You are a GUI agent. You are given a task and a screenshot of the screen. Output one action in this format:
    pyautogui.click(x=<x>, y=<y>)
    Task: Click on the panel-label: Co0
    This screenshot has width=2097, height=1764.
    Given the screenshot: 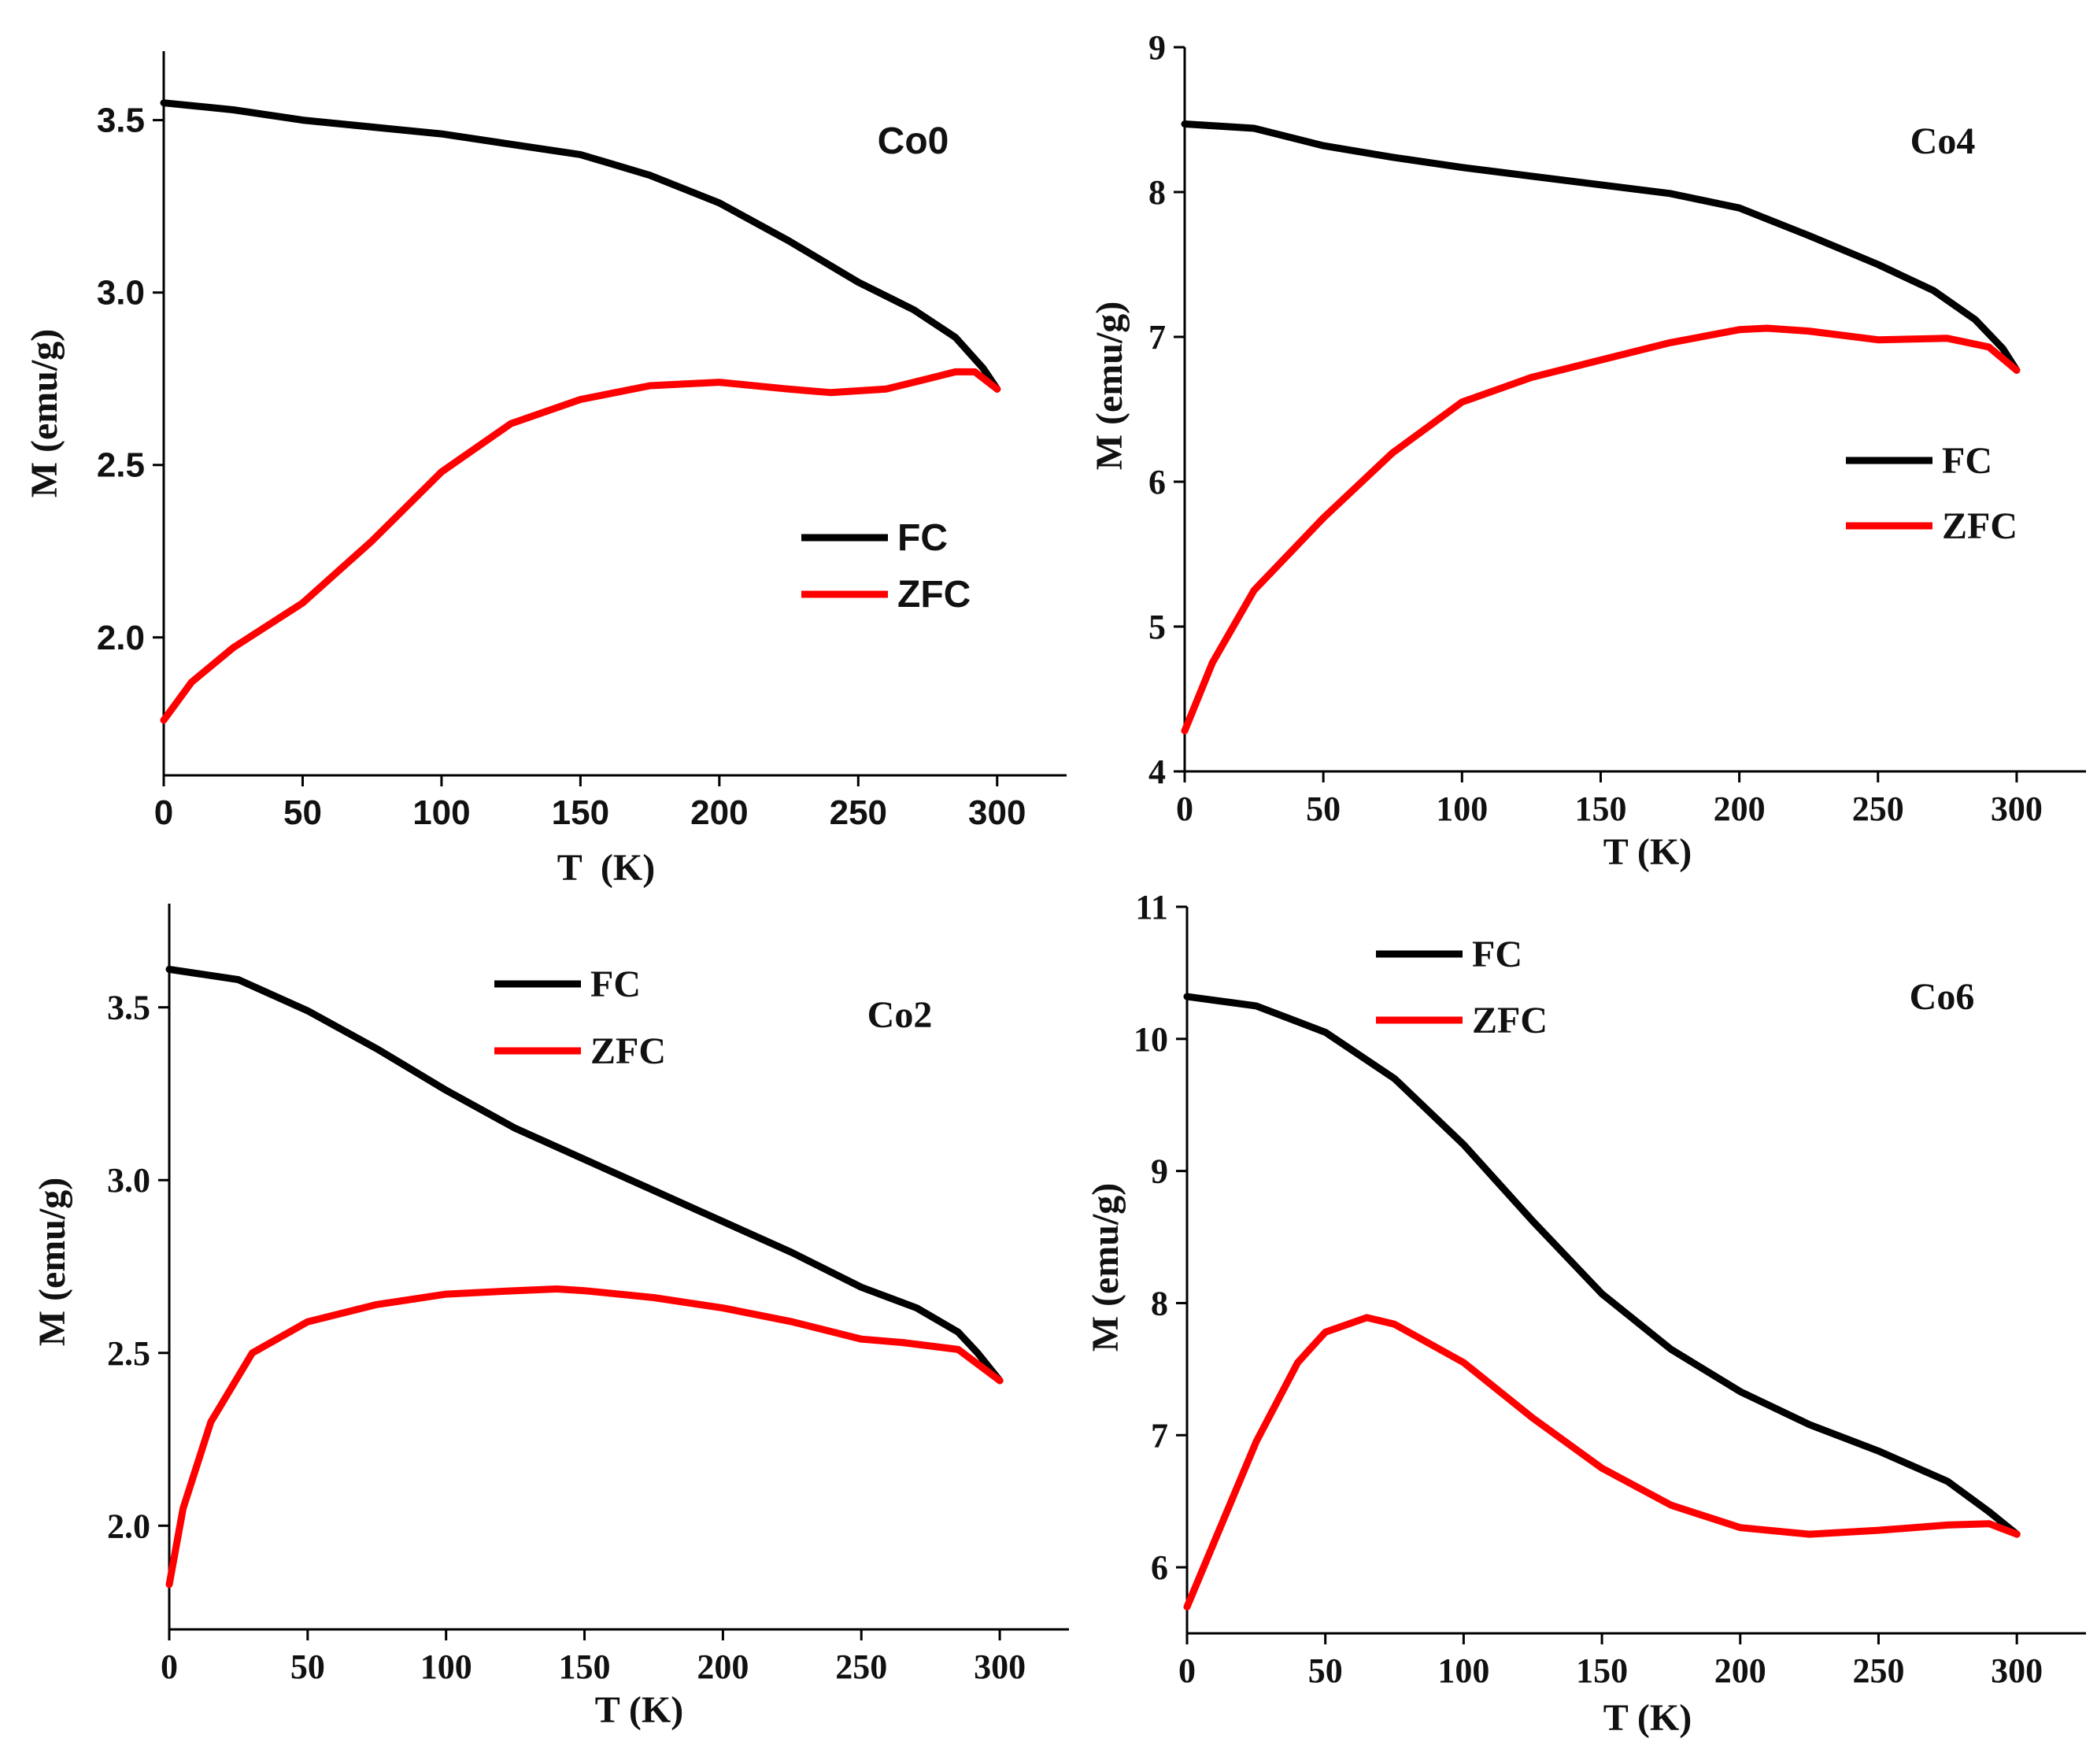 What is the action you would take?
    pyautogui.click(x=913, y=141)
    